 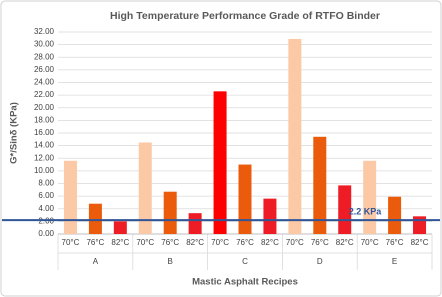 What do you see at coordinates (44, 56) in the screenshot?
I see `y-tick-label: 28.00` at bounding box center [44, 56].